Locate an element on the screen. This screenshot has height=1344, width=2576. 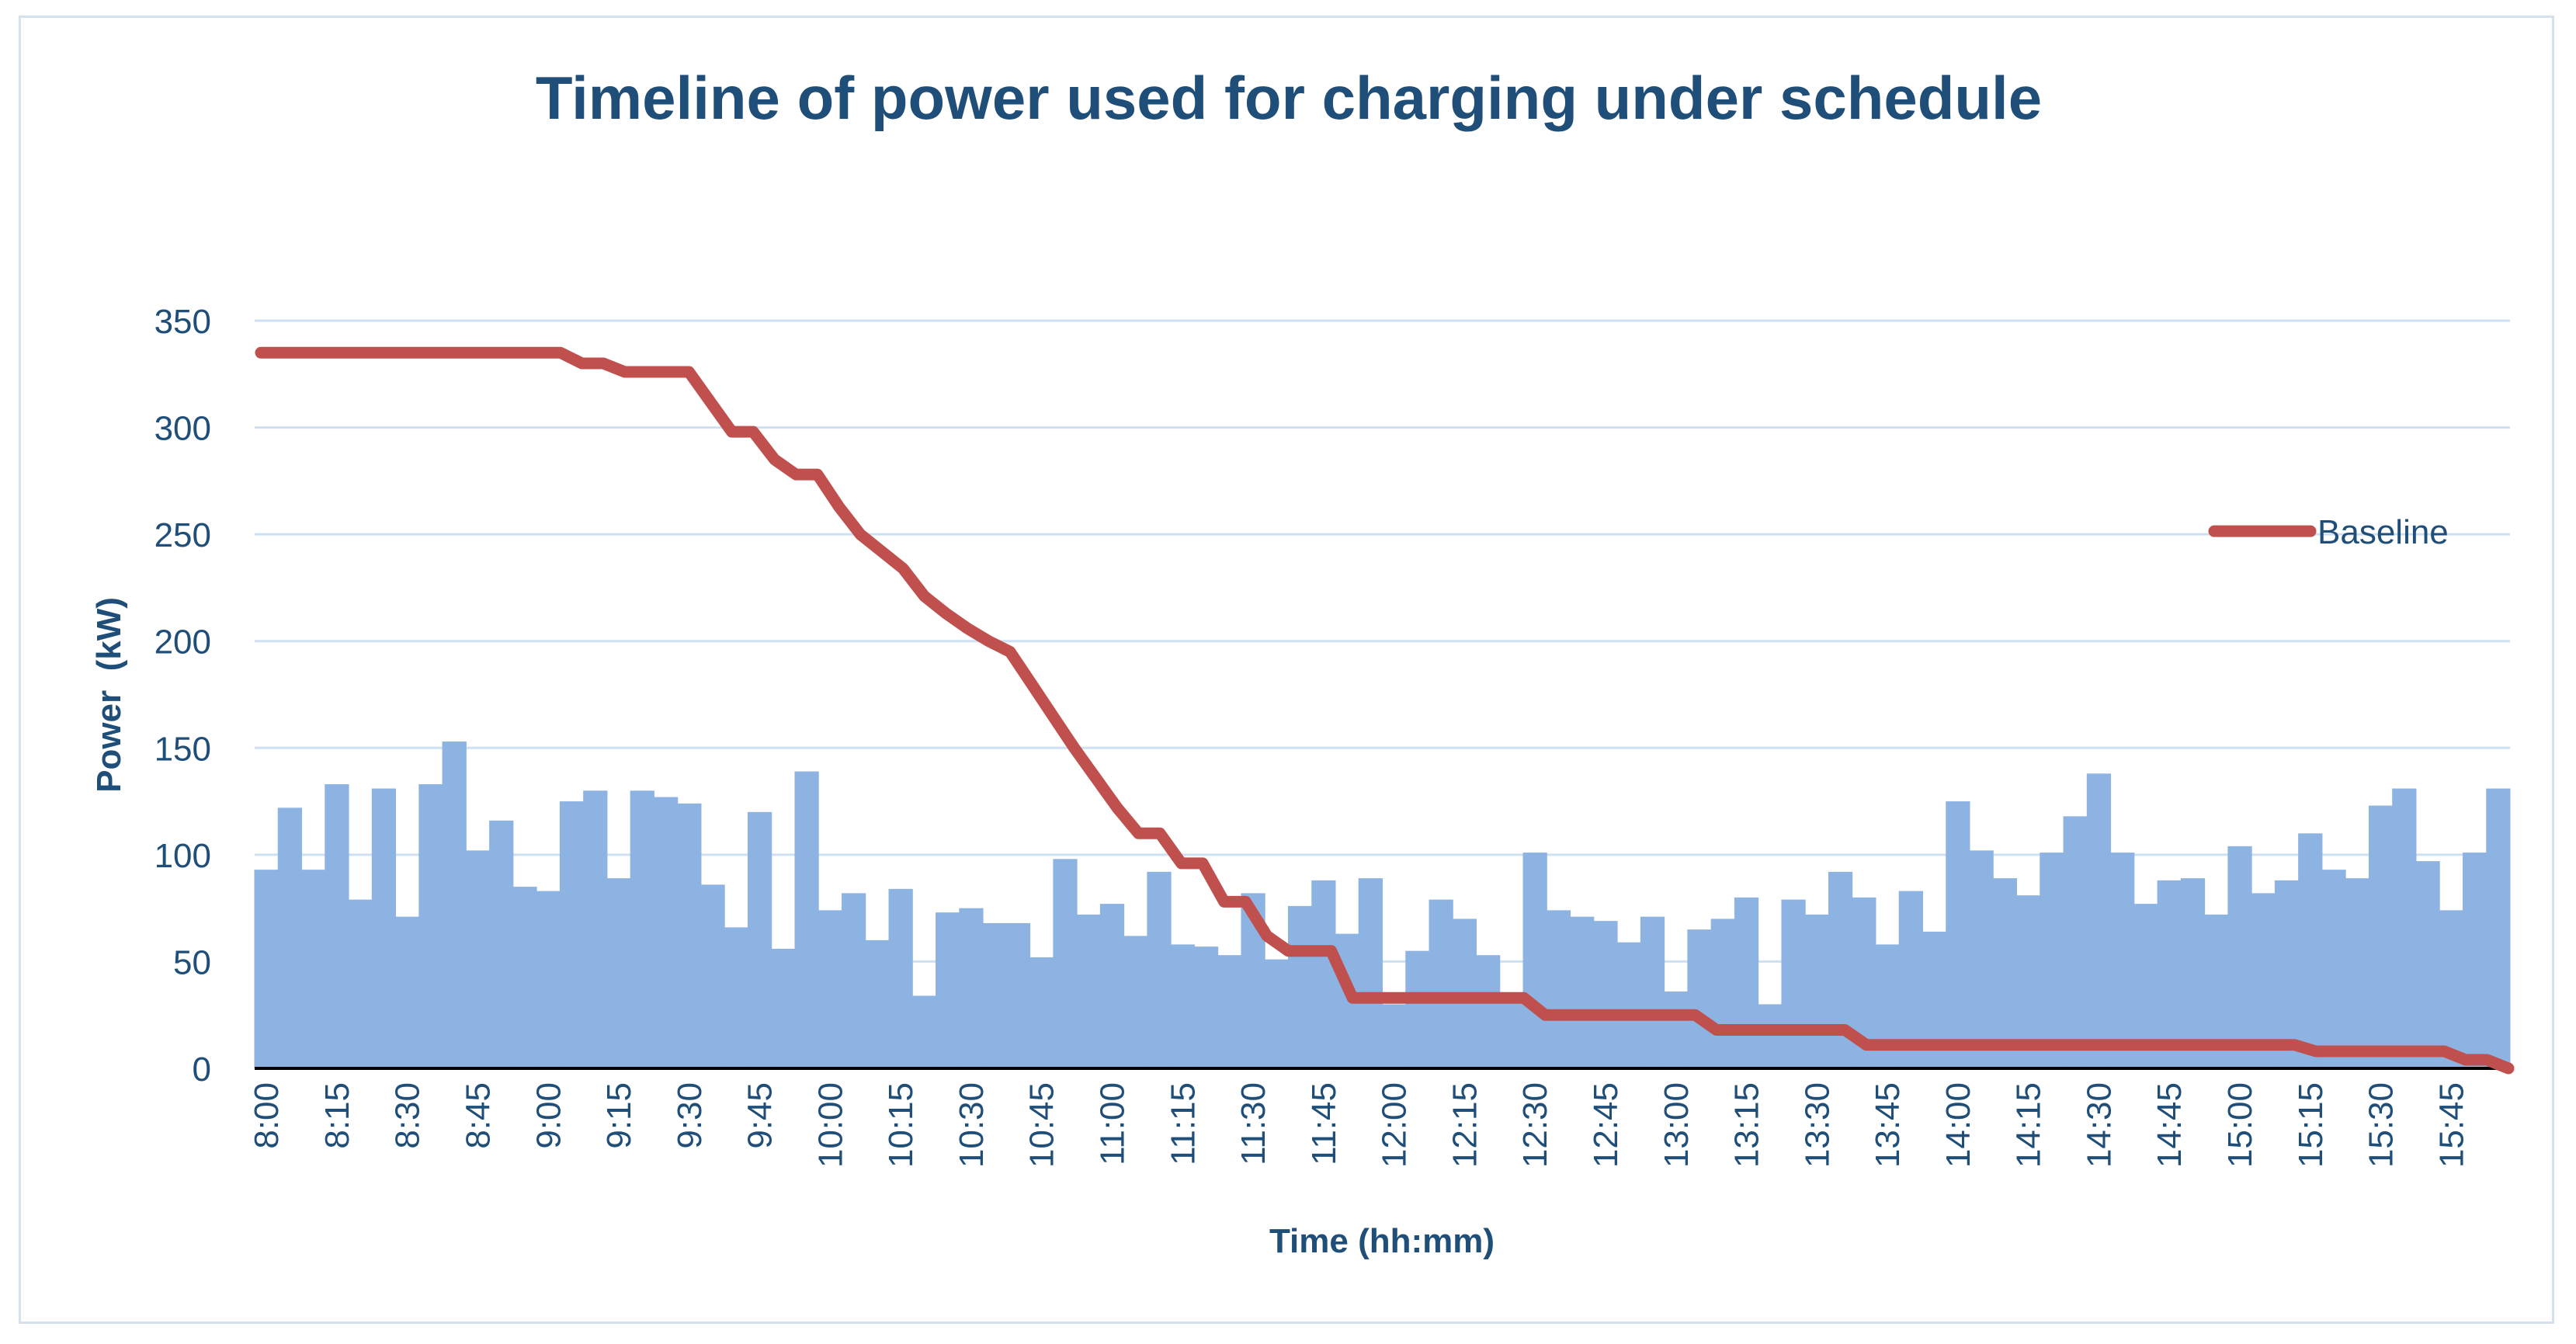
x-tick-label: 11:00 is located at coordinates (1113, 1123).